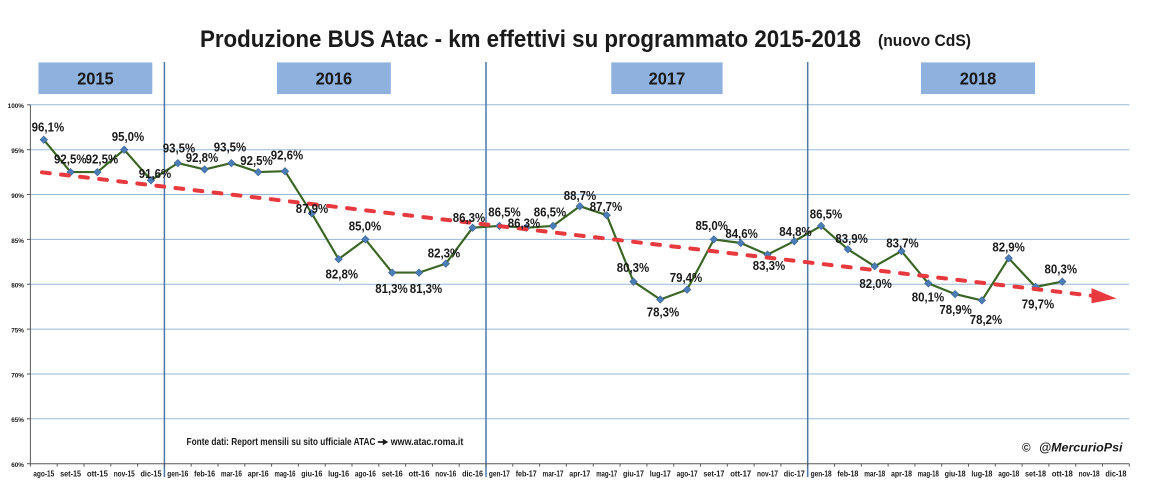 The height and width of the screenshot is (486, 1149). I want to click on svg-text: nov-15, so click(124, 473).